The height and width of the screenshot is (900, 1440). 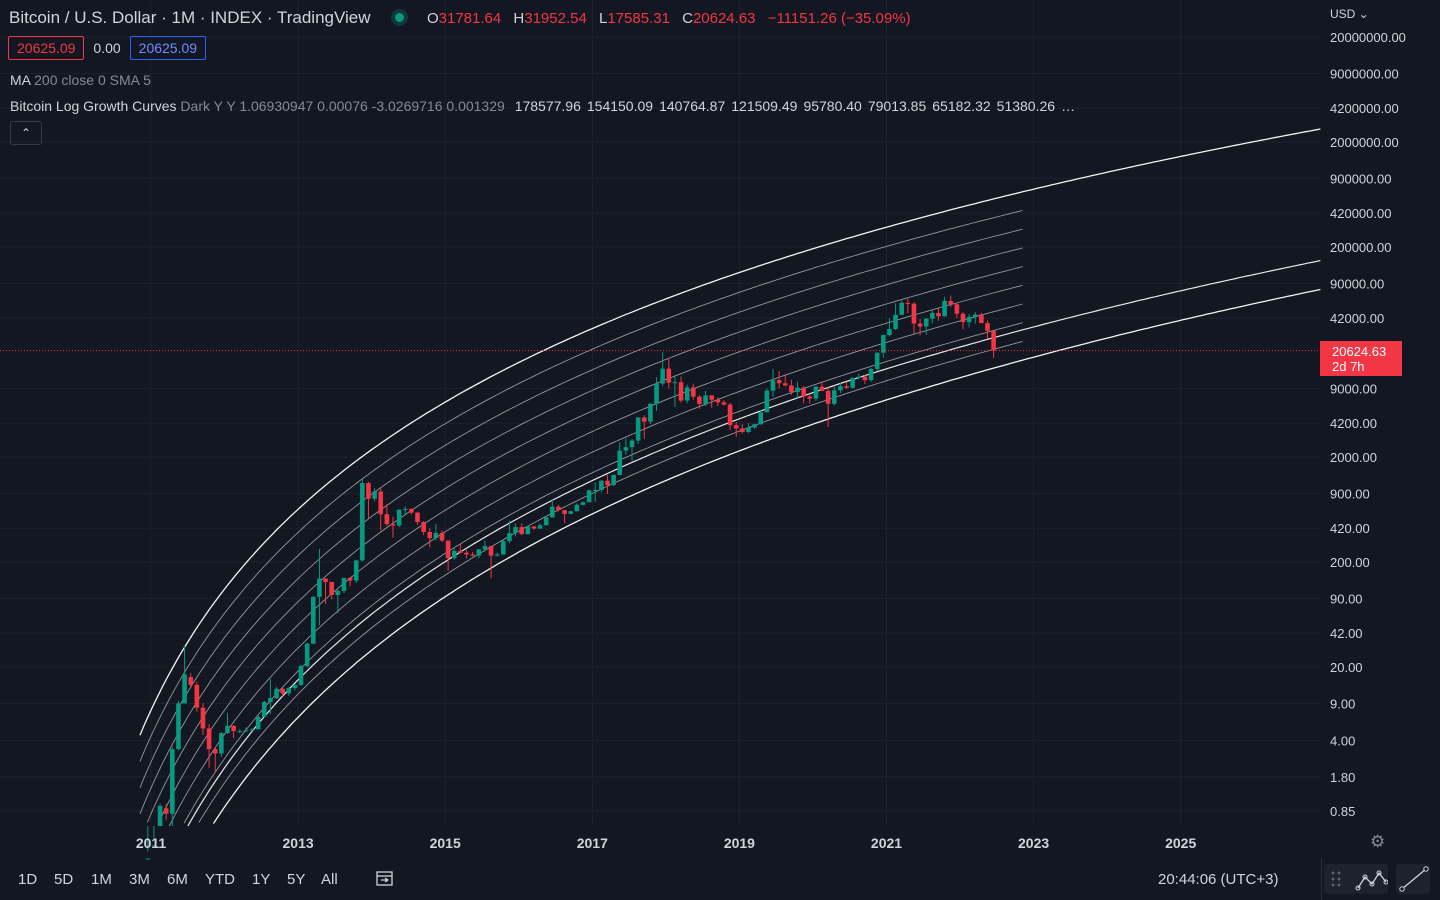 What do you see at coordinates (261, 879) in the screenshot?
I see `range-1y: 1Y` at bounding box center [261, 879].